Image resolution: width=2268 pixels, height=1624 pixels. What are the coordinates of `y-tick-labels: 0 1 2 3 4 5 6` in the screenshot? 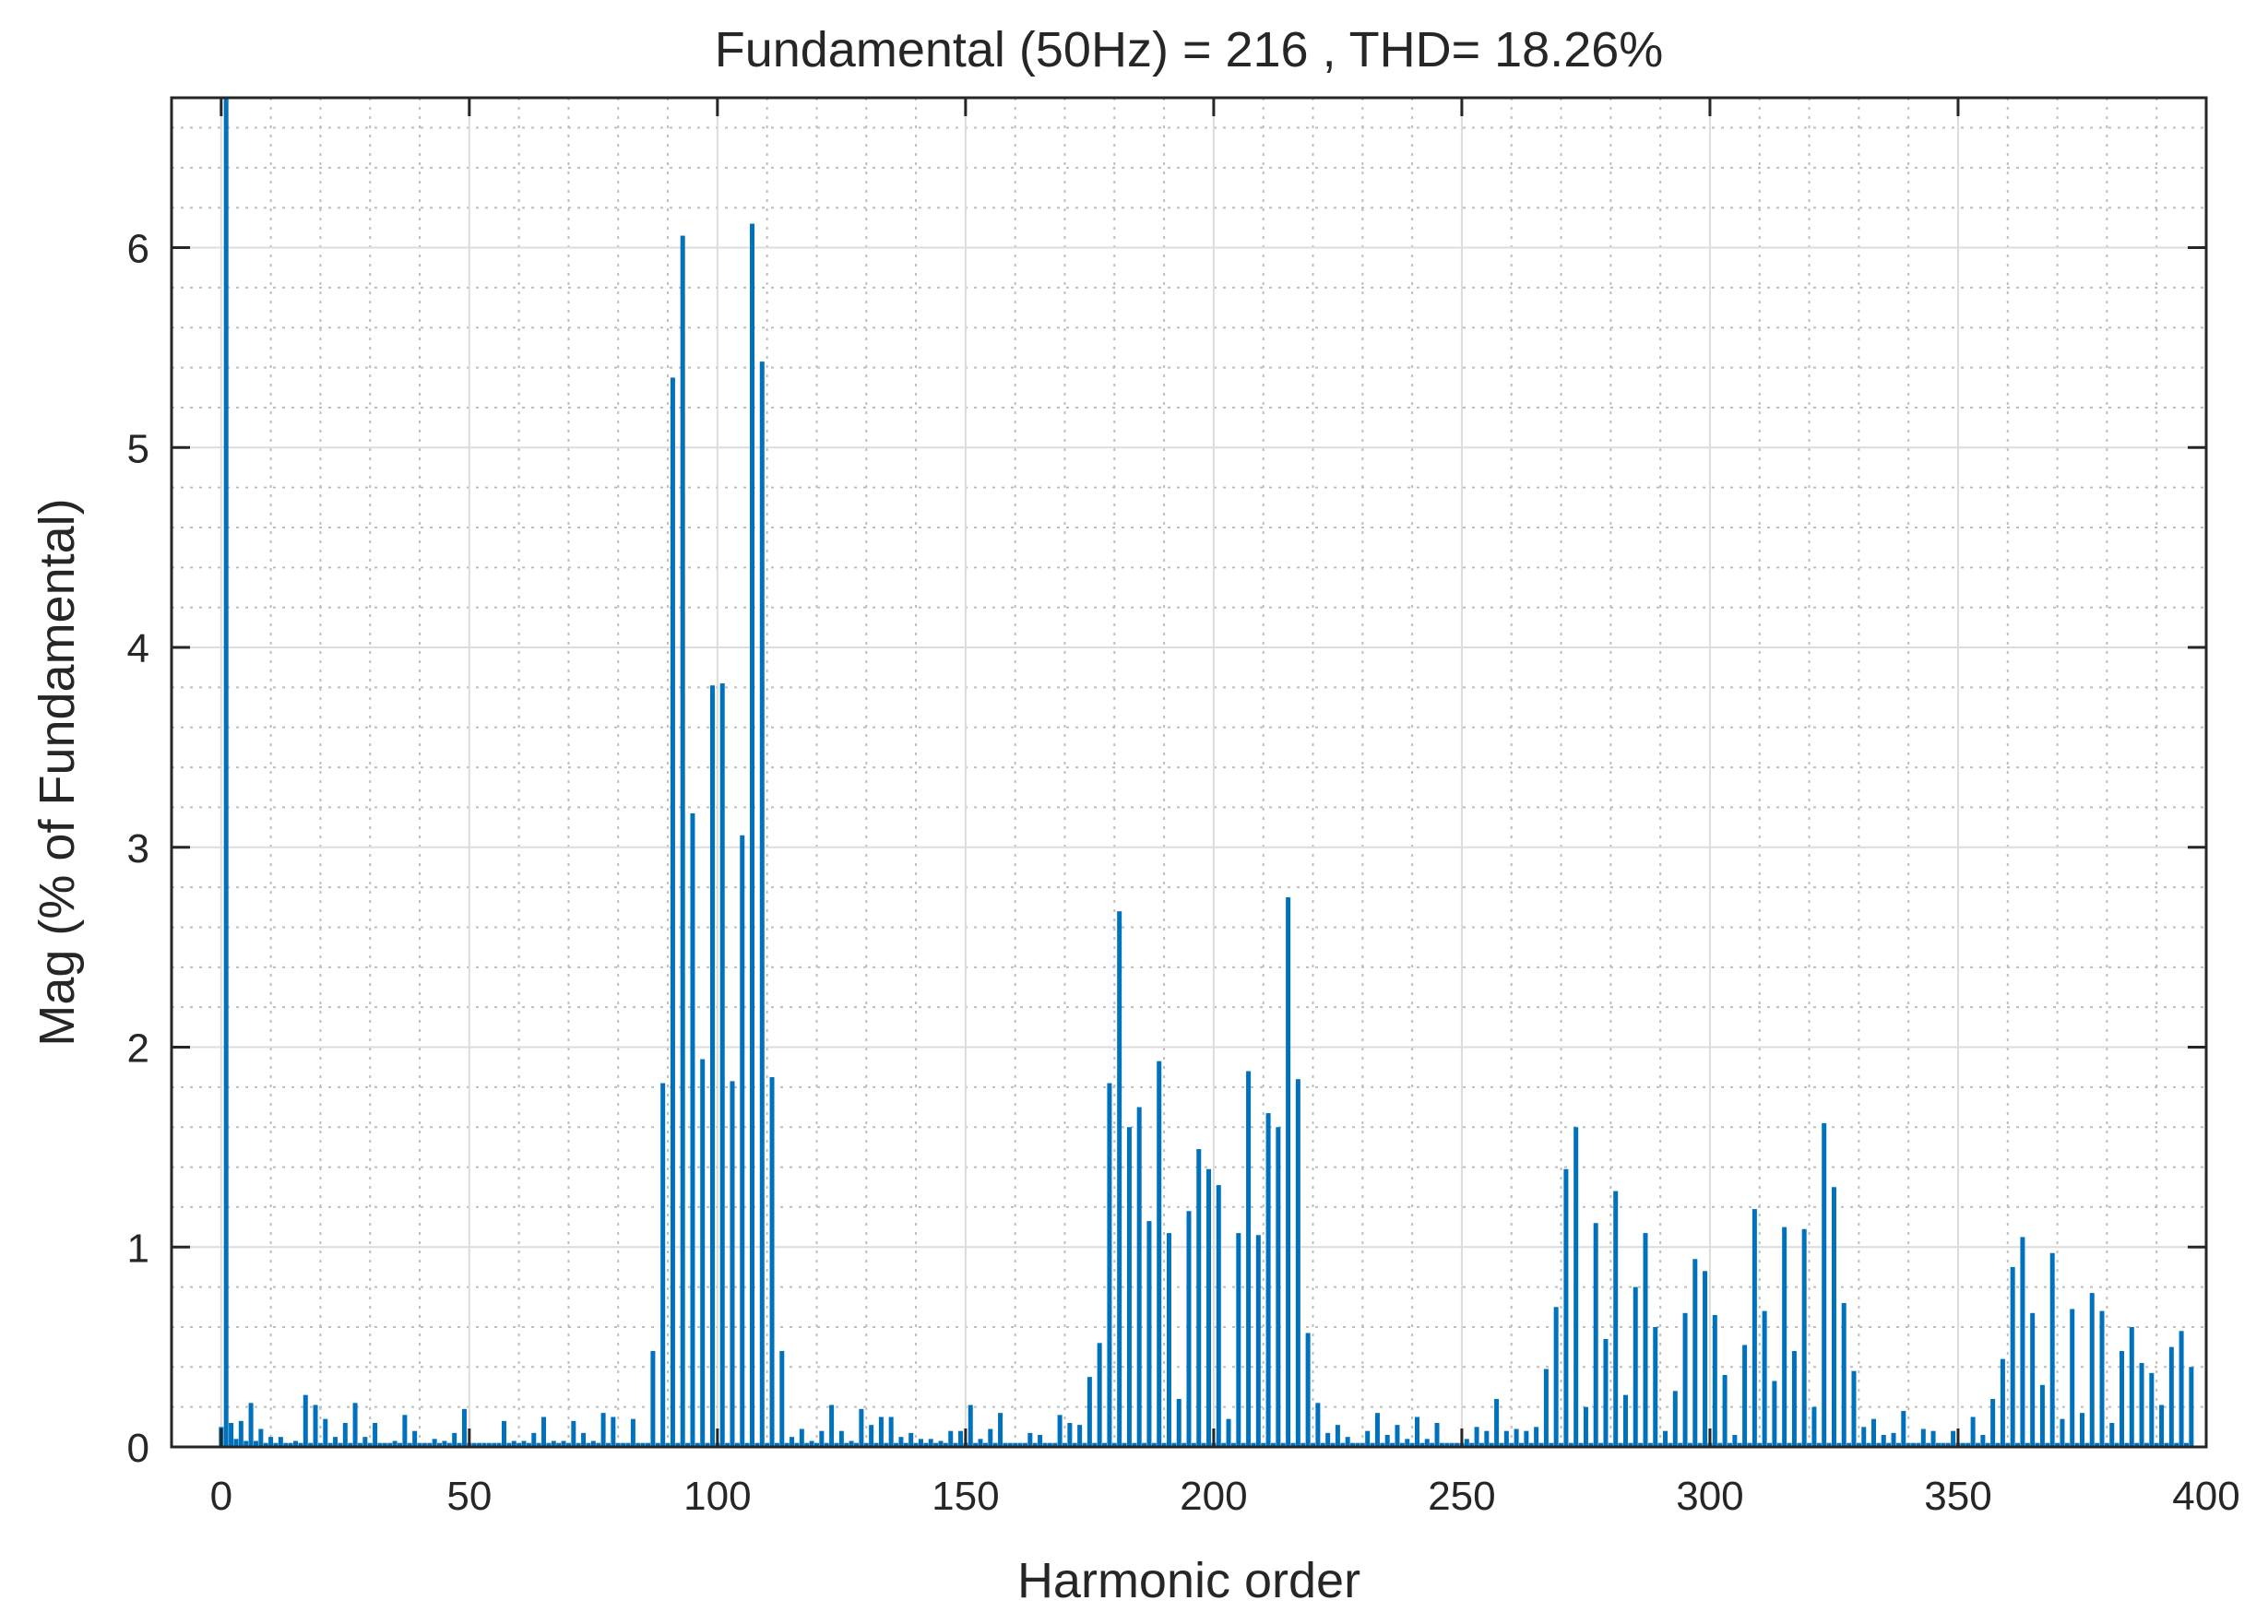 It's located at (138, 849).